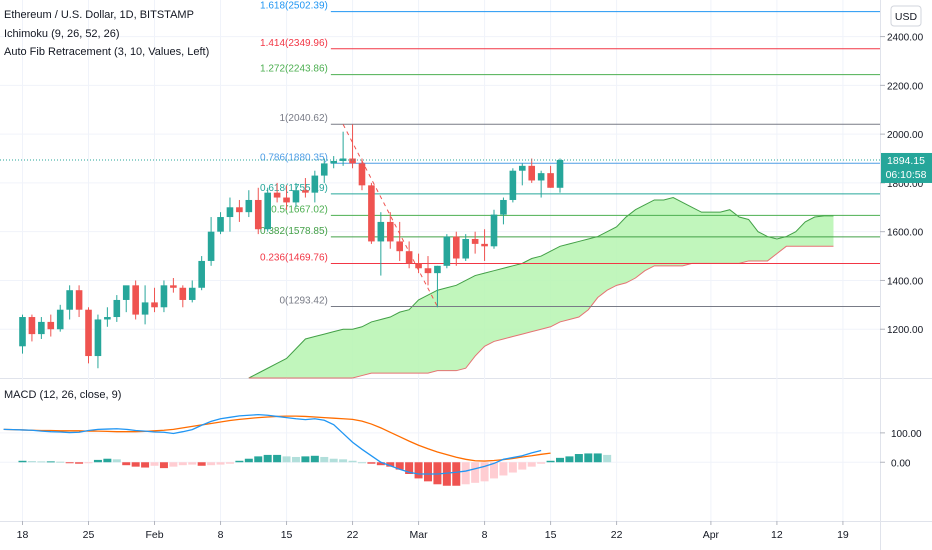 Image resolution: width=932 pixels, height=550 pixels. I want to click on ichimoku-legend: Ichimoku (9, 26, 52, 26), so click(62, 34).